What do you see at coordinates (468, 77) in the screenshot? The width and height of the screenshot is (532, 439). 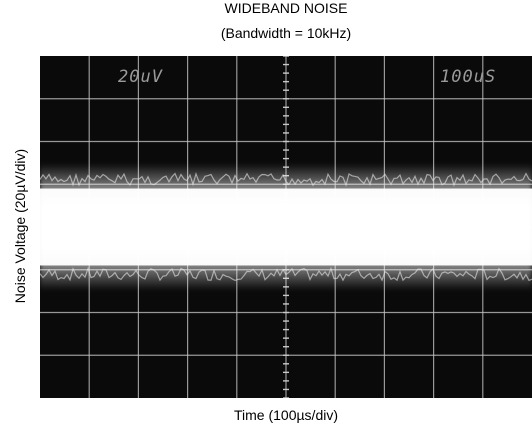 I see `horizontal-scale-readout: 100uS` at bounding box center [468, 77].